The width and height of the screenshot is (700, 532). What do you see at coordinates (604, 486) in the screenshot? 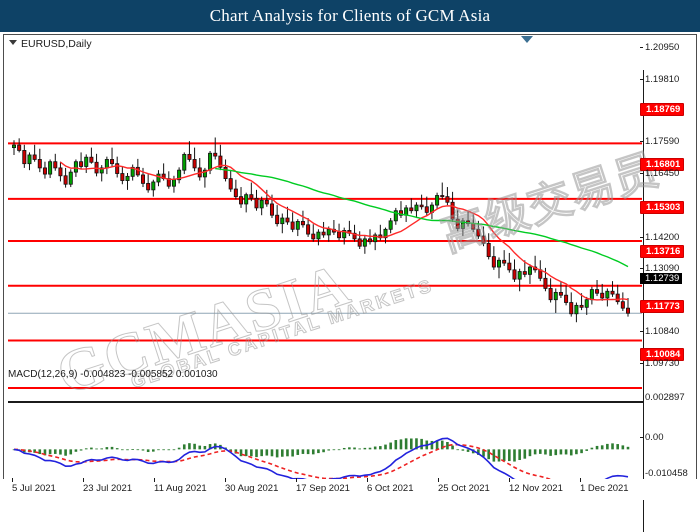
I see `date-tick-label: 1 Dec 2021` at bounding box center [604, 486].